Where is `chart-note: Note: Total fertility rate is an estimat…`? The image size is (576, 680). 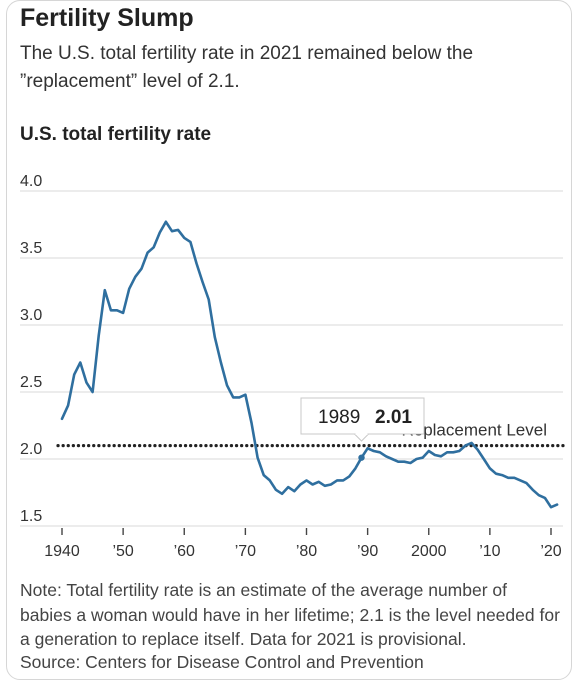
chart-note: Note: Total fertility rate is an estimat… is located at coordinates (290, 614).